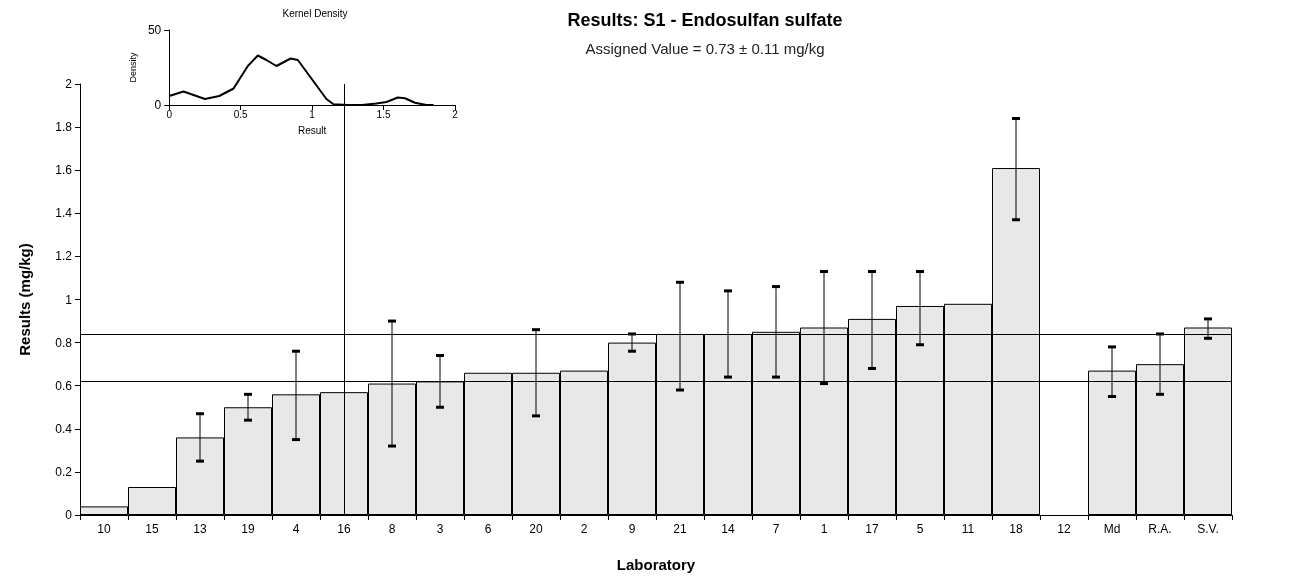 The image size is (1298, 579). Describe the element at coordinates (680, 529) in the screenshot. I see `x-tick-label: 21` at that location.